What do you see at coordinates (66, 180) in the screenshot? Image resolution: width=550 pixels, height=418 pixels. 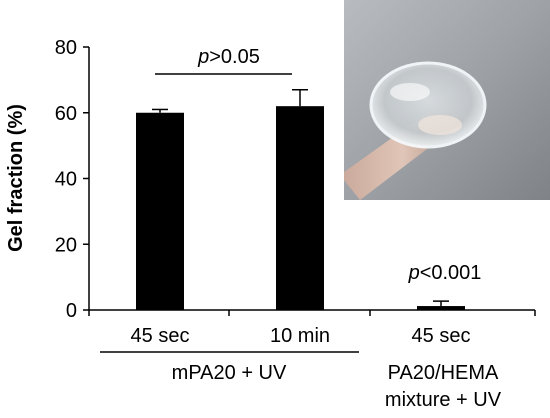 I see `y-tick-label-40: 40` at bounding box center [66, 180].